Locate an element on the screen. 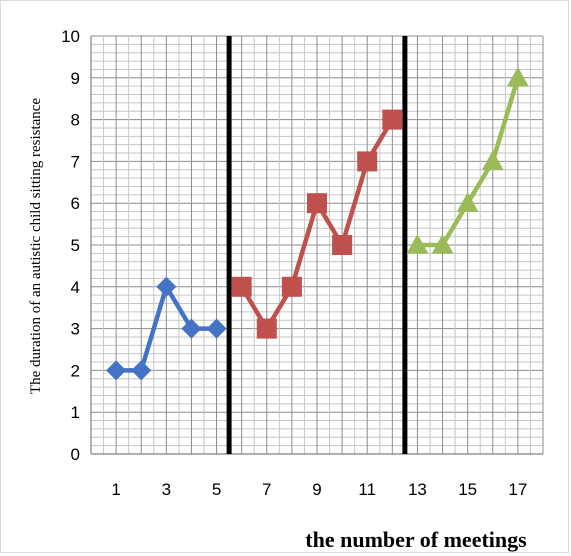 The width and height of the screenshot is (571, 556). x-tick-label: 7 is located at coordinates (266, 489).